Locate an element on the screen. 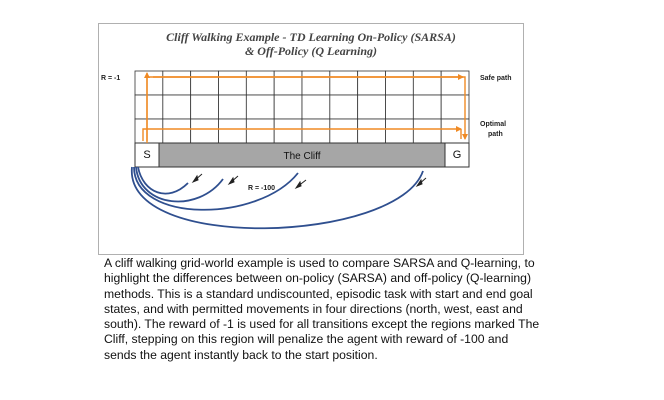 This screenshot has width=664, height=400. safe-path-label: Safe path is located at coordinates (496, 78).